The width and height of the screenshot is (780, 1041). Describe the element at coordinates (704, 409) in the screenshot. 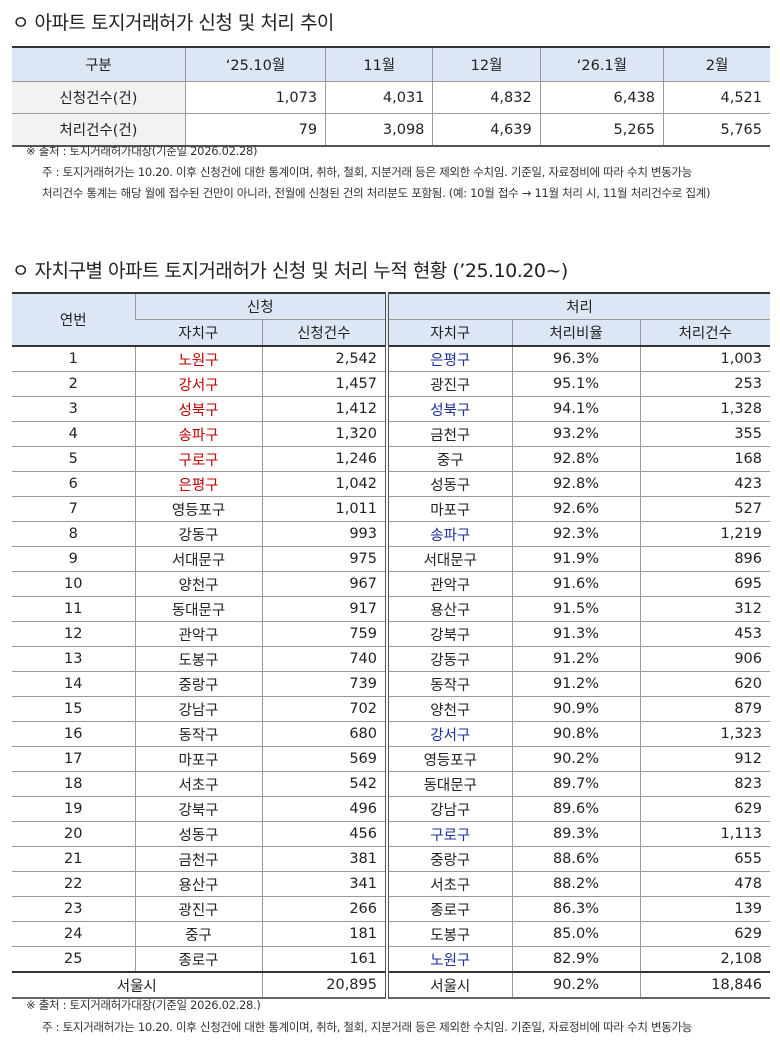

I see `process-count: 1,328` at that location.